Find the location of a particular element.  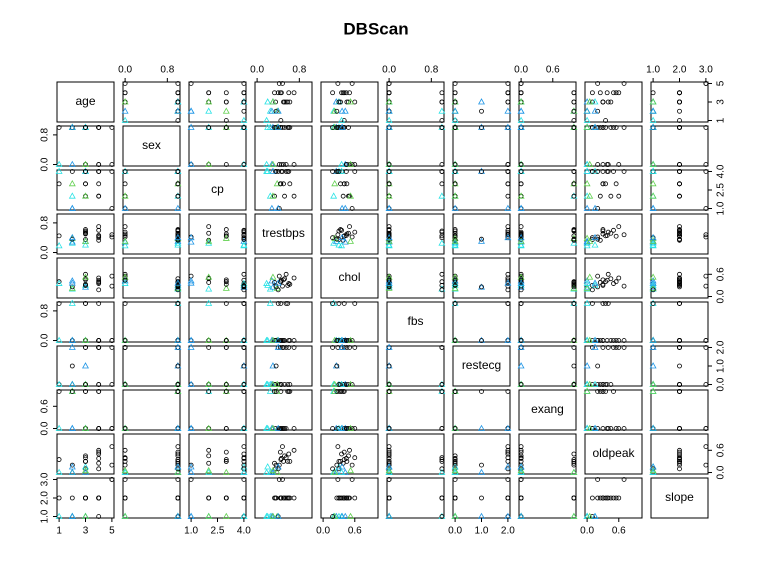

variable-label: oldpeak is located at coordinates (613, 453).